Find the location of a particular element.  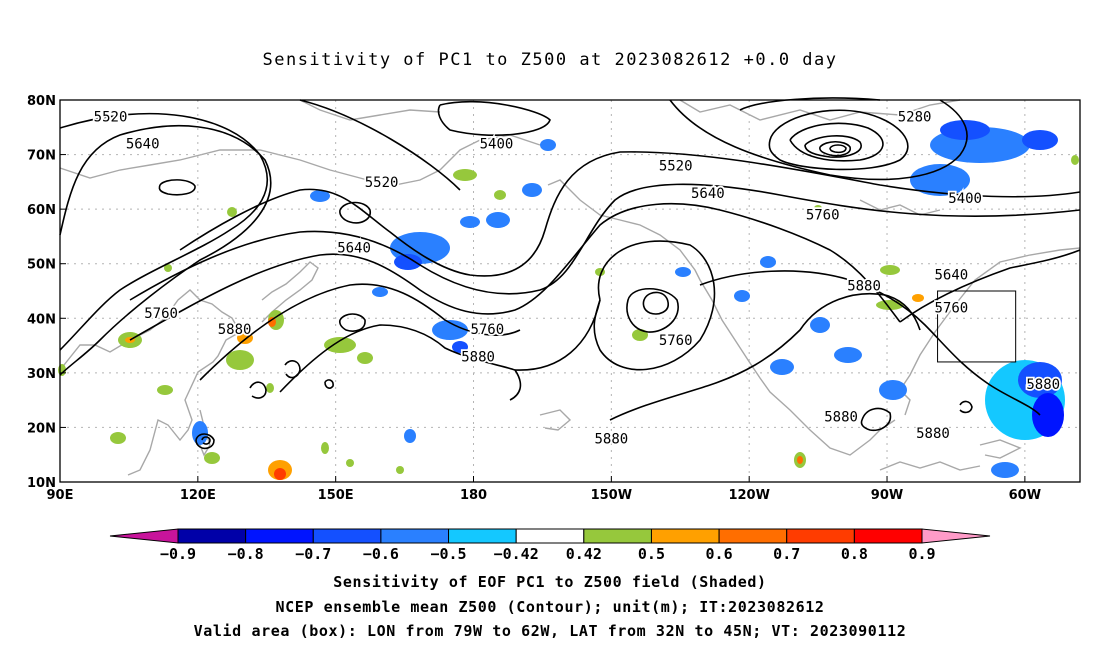

colorbar-label: 0.6 is located at coordinates (719, 554).